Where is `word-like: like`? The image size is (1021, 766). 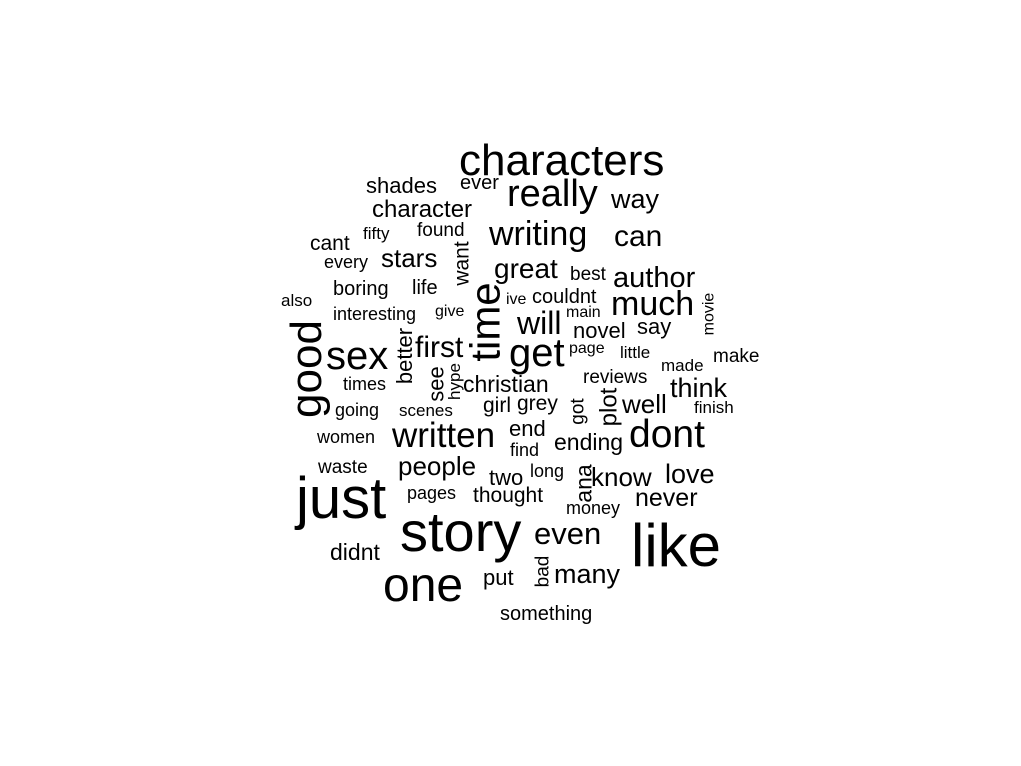
word-like: like is located at coordinates (676, 545).